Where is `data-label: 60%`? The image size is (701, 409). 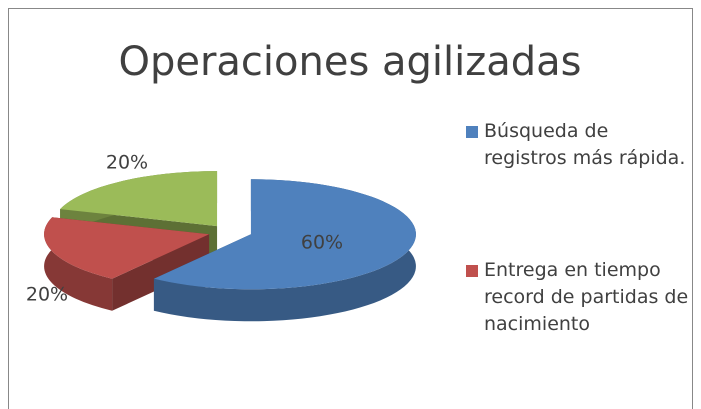 data-label: 60% is located at coordinates (322, 243).